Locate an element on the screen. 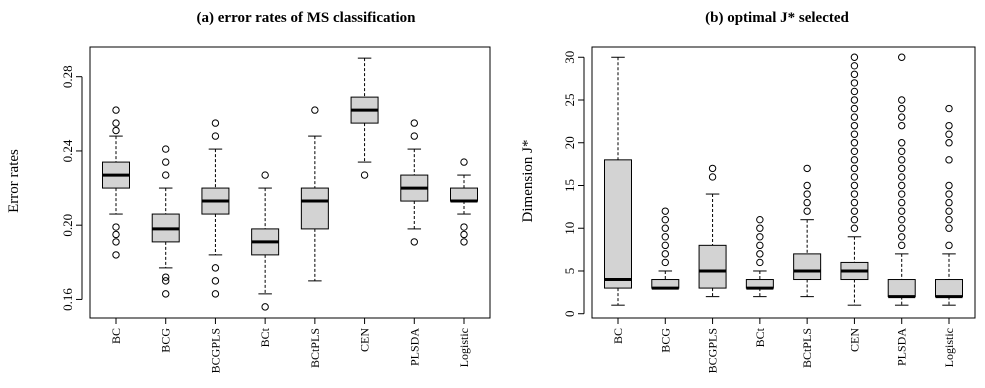 Image resolution: width=985 pixels, height=388 pixels. panel-a-x-axis: BC BCG BCGPLS BCt BCtPLS CEN PLSDA Logistic is located at coordinates (290, 345).